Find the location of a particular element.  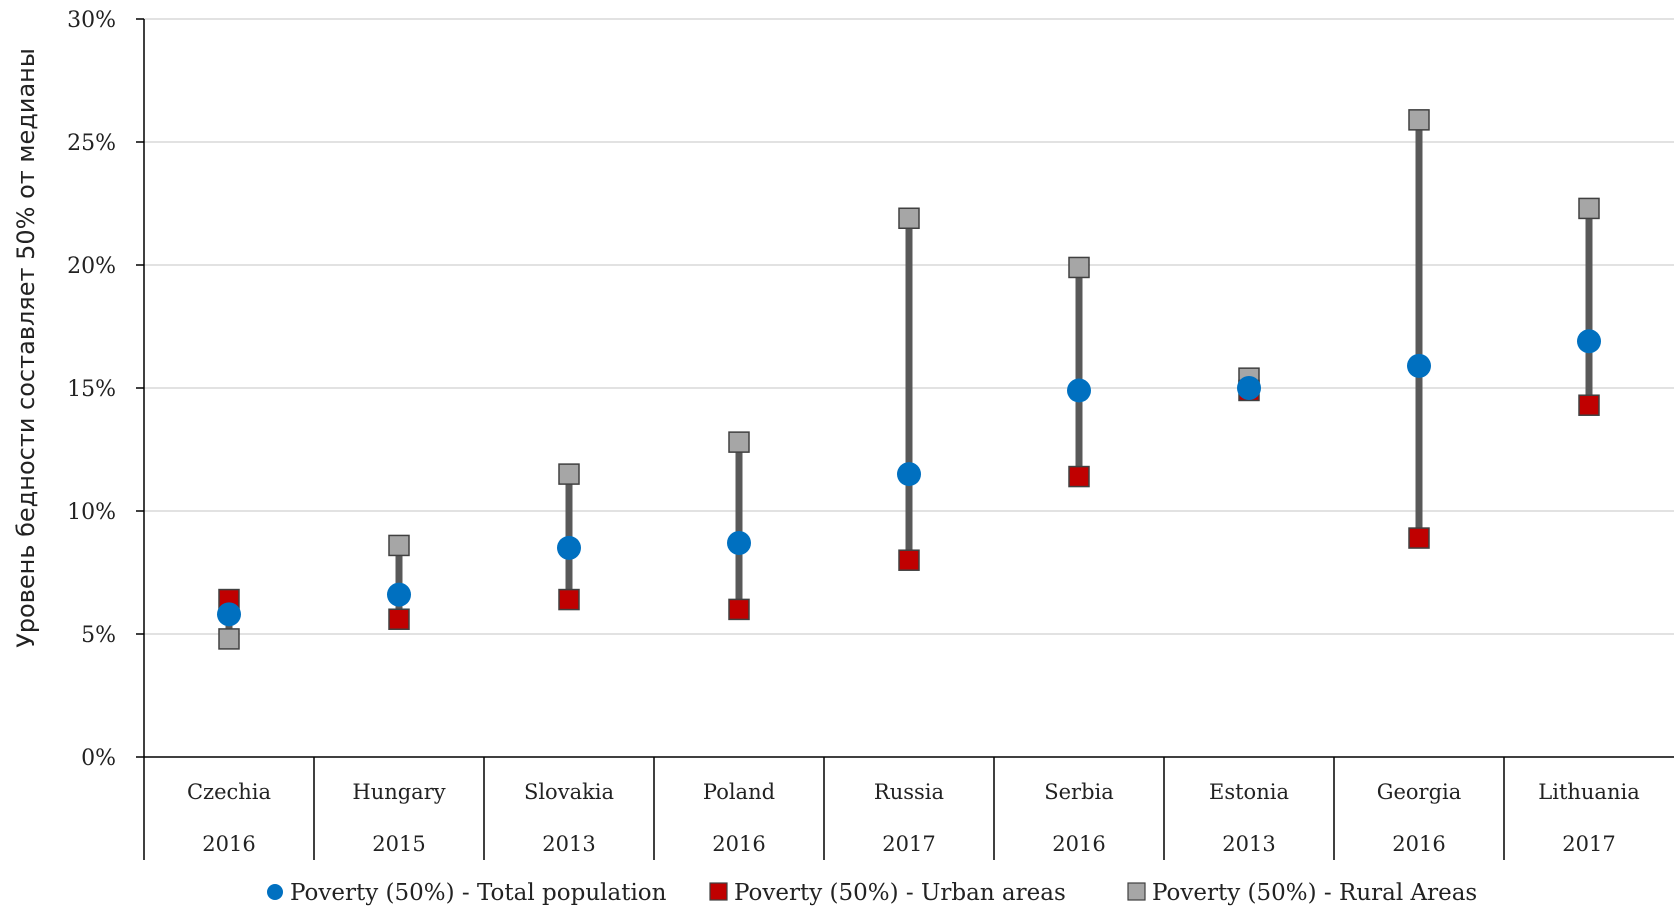

category-country-label: Russia is located at coordinates (909, 792).